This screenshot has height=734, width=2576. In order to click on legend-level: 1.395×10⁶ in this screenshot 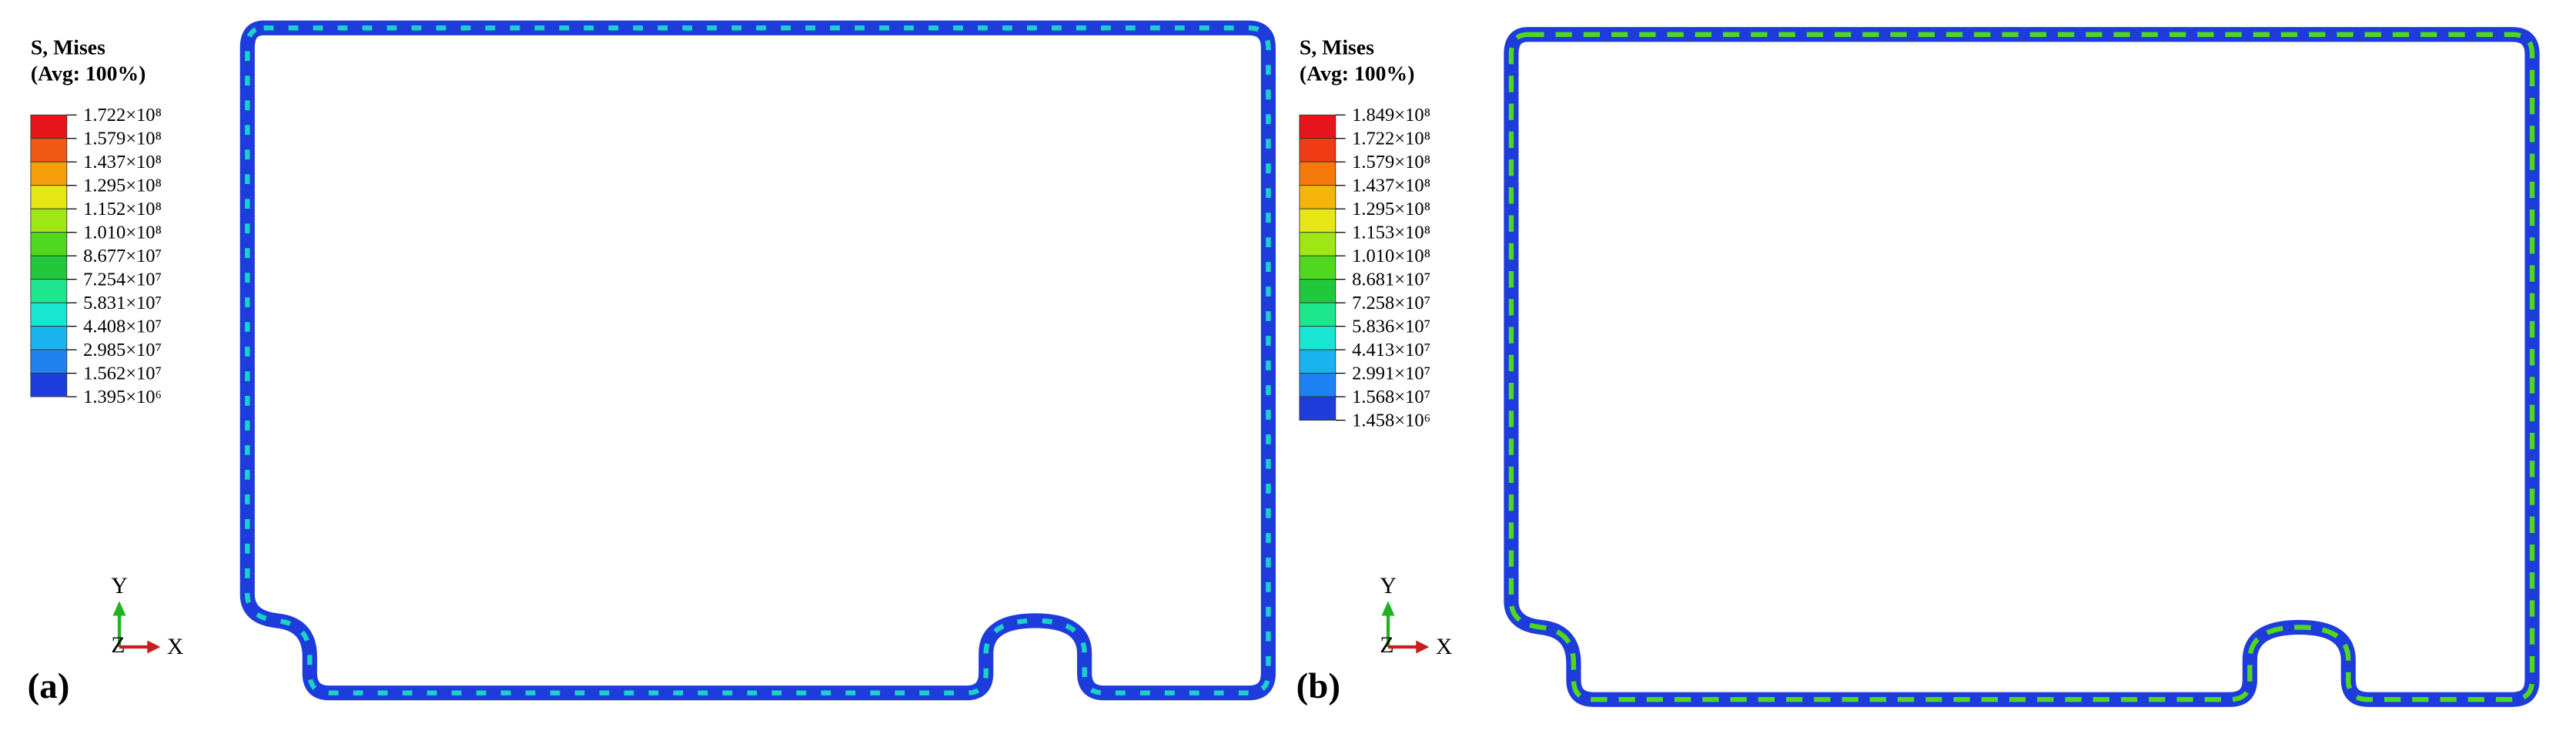, I will do `click(123, 397)`.